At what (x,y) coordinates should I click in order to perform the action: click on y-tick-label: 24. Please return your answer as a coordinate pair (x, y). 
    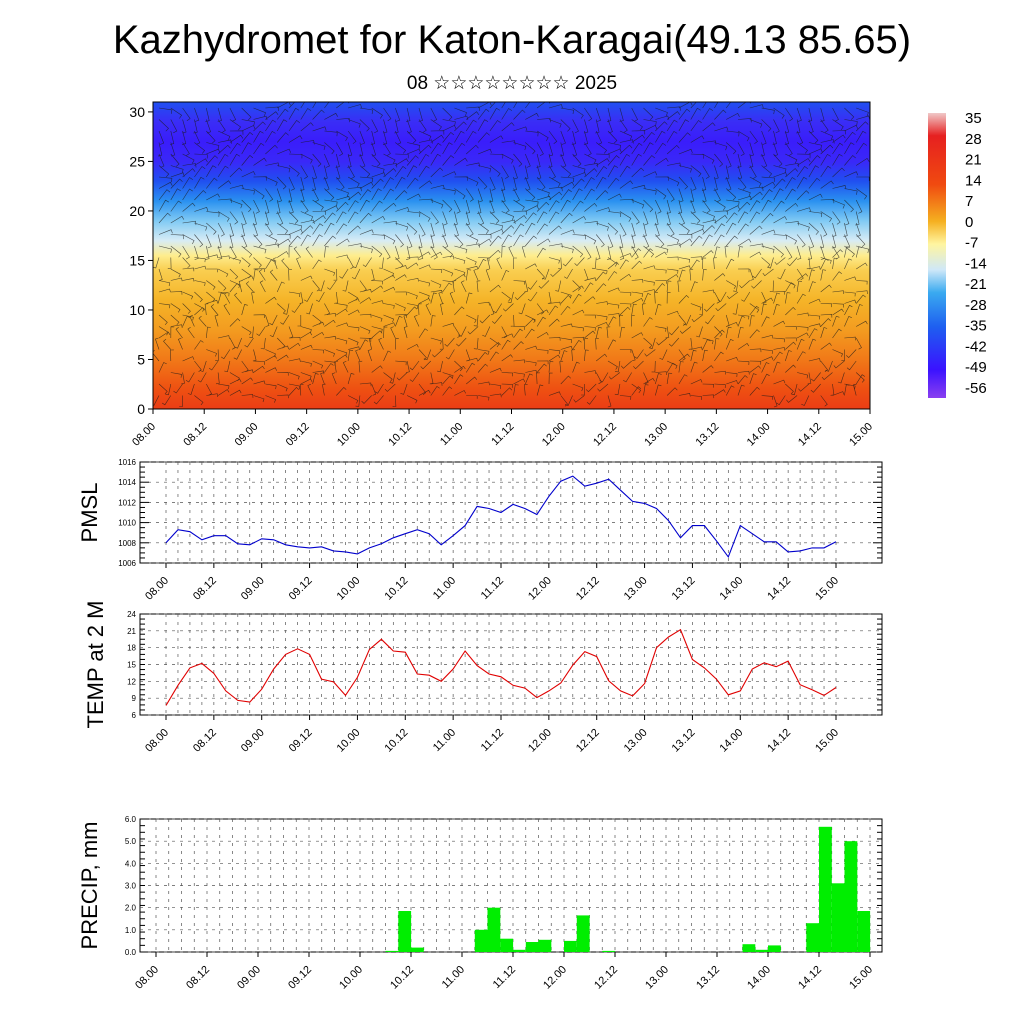
    Looking at the image, I should click on (131, 614).